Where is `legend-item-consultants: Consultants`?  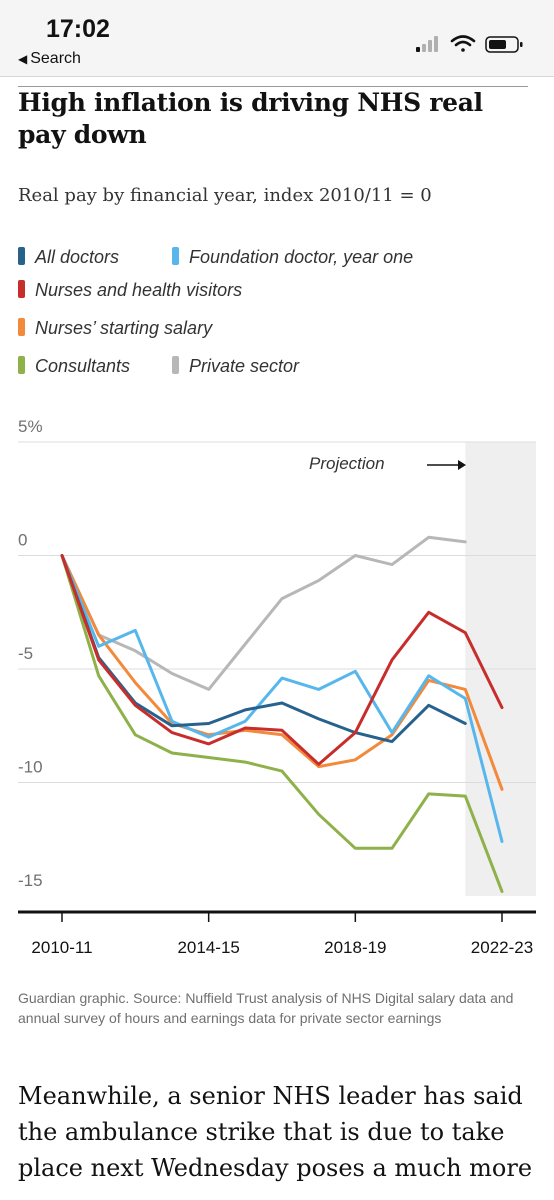 legend-item-consultants: Consultants is located at coordinates (74, 366).